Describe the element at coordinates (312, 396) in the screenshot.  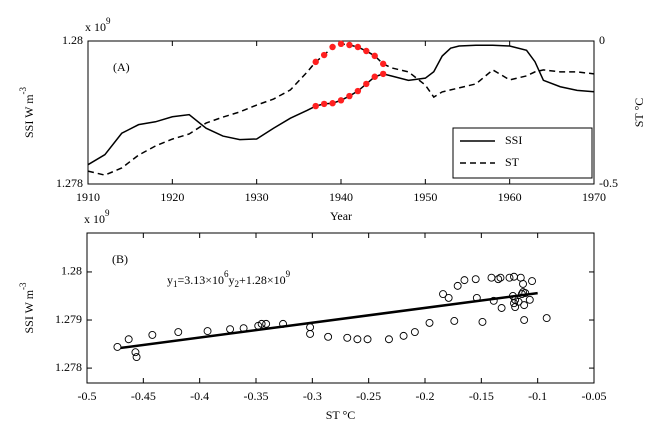
I see `x-tick-label: -0.3` at that location.